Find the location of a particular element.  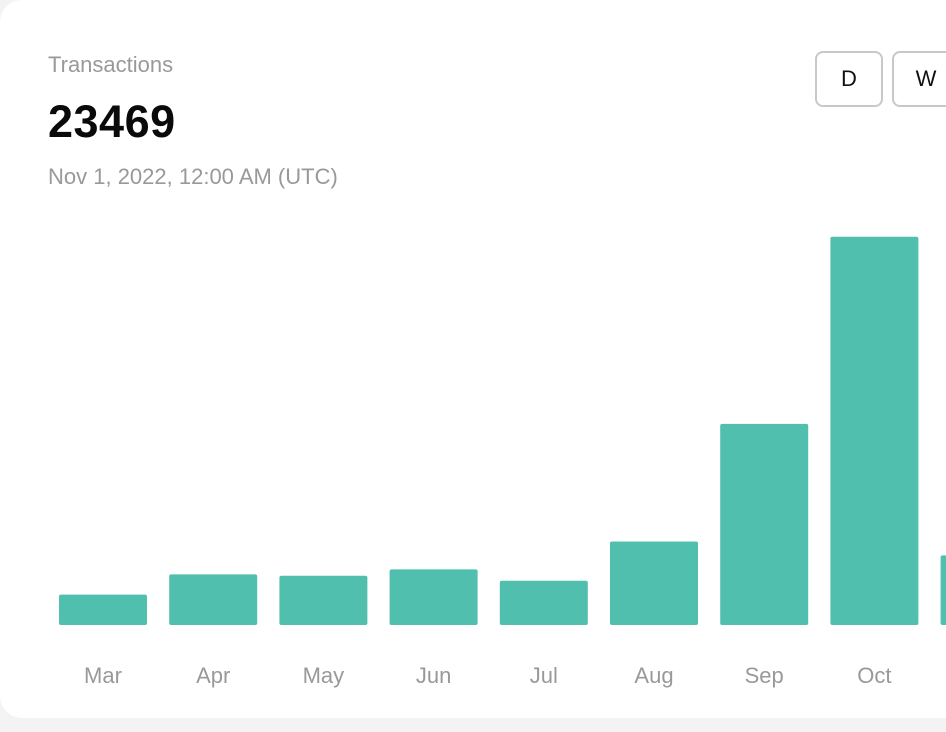

x-tick-label: Aug is located at coordinates (653, 675).